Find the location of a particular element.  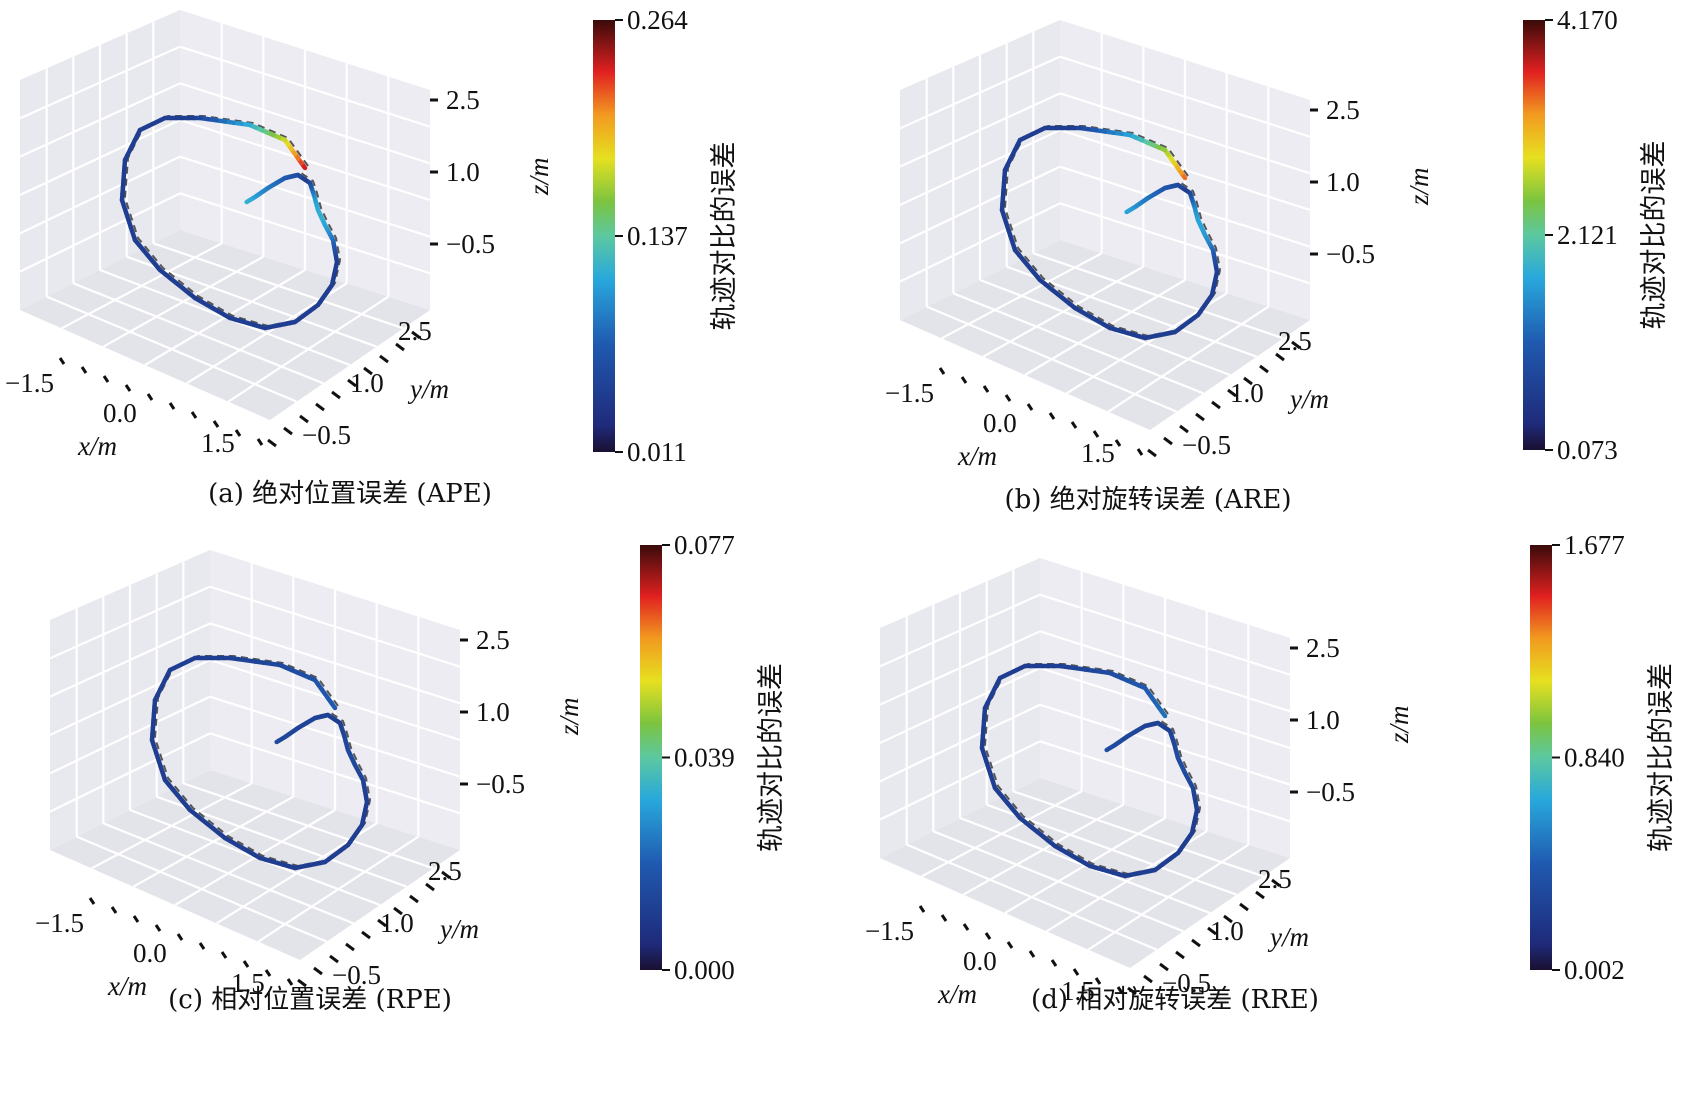

colorbar-tick-label: 1.677 is located at coordinates (1594, 545).